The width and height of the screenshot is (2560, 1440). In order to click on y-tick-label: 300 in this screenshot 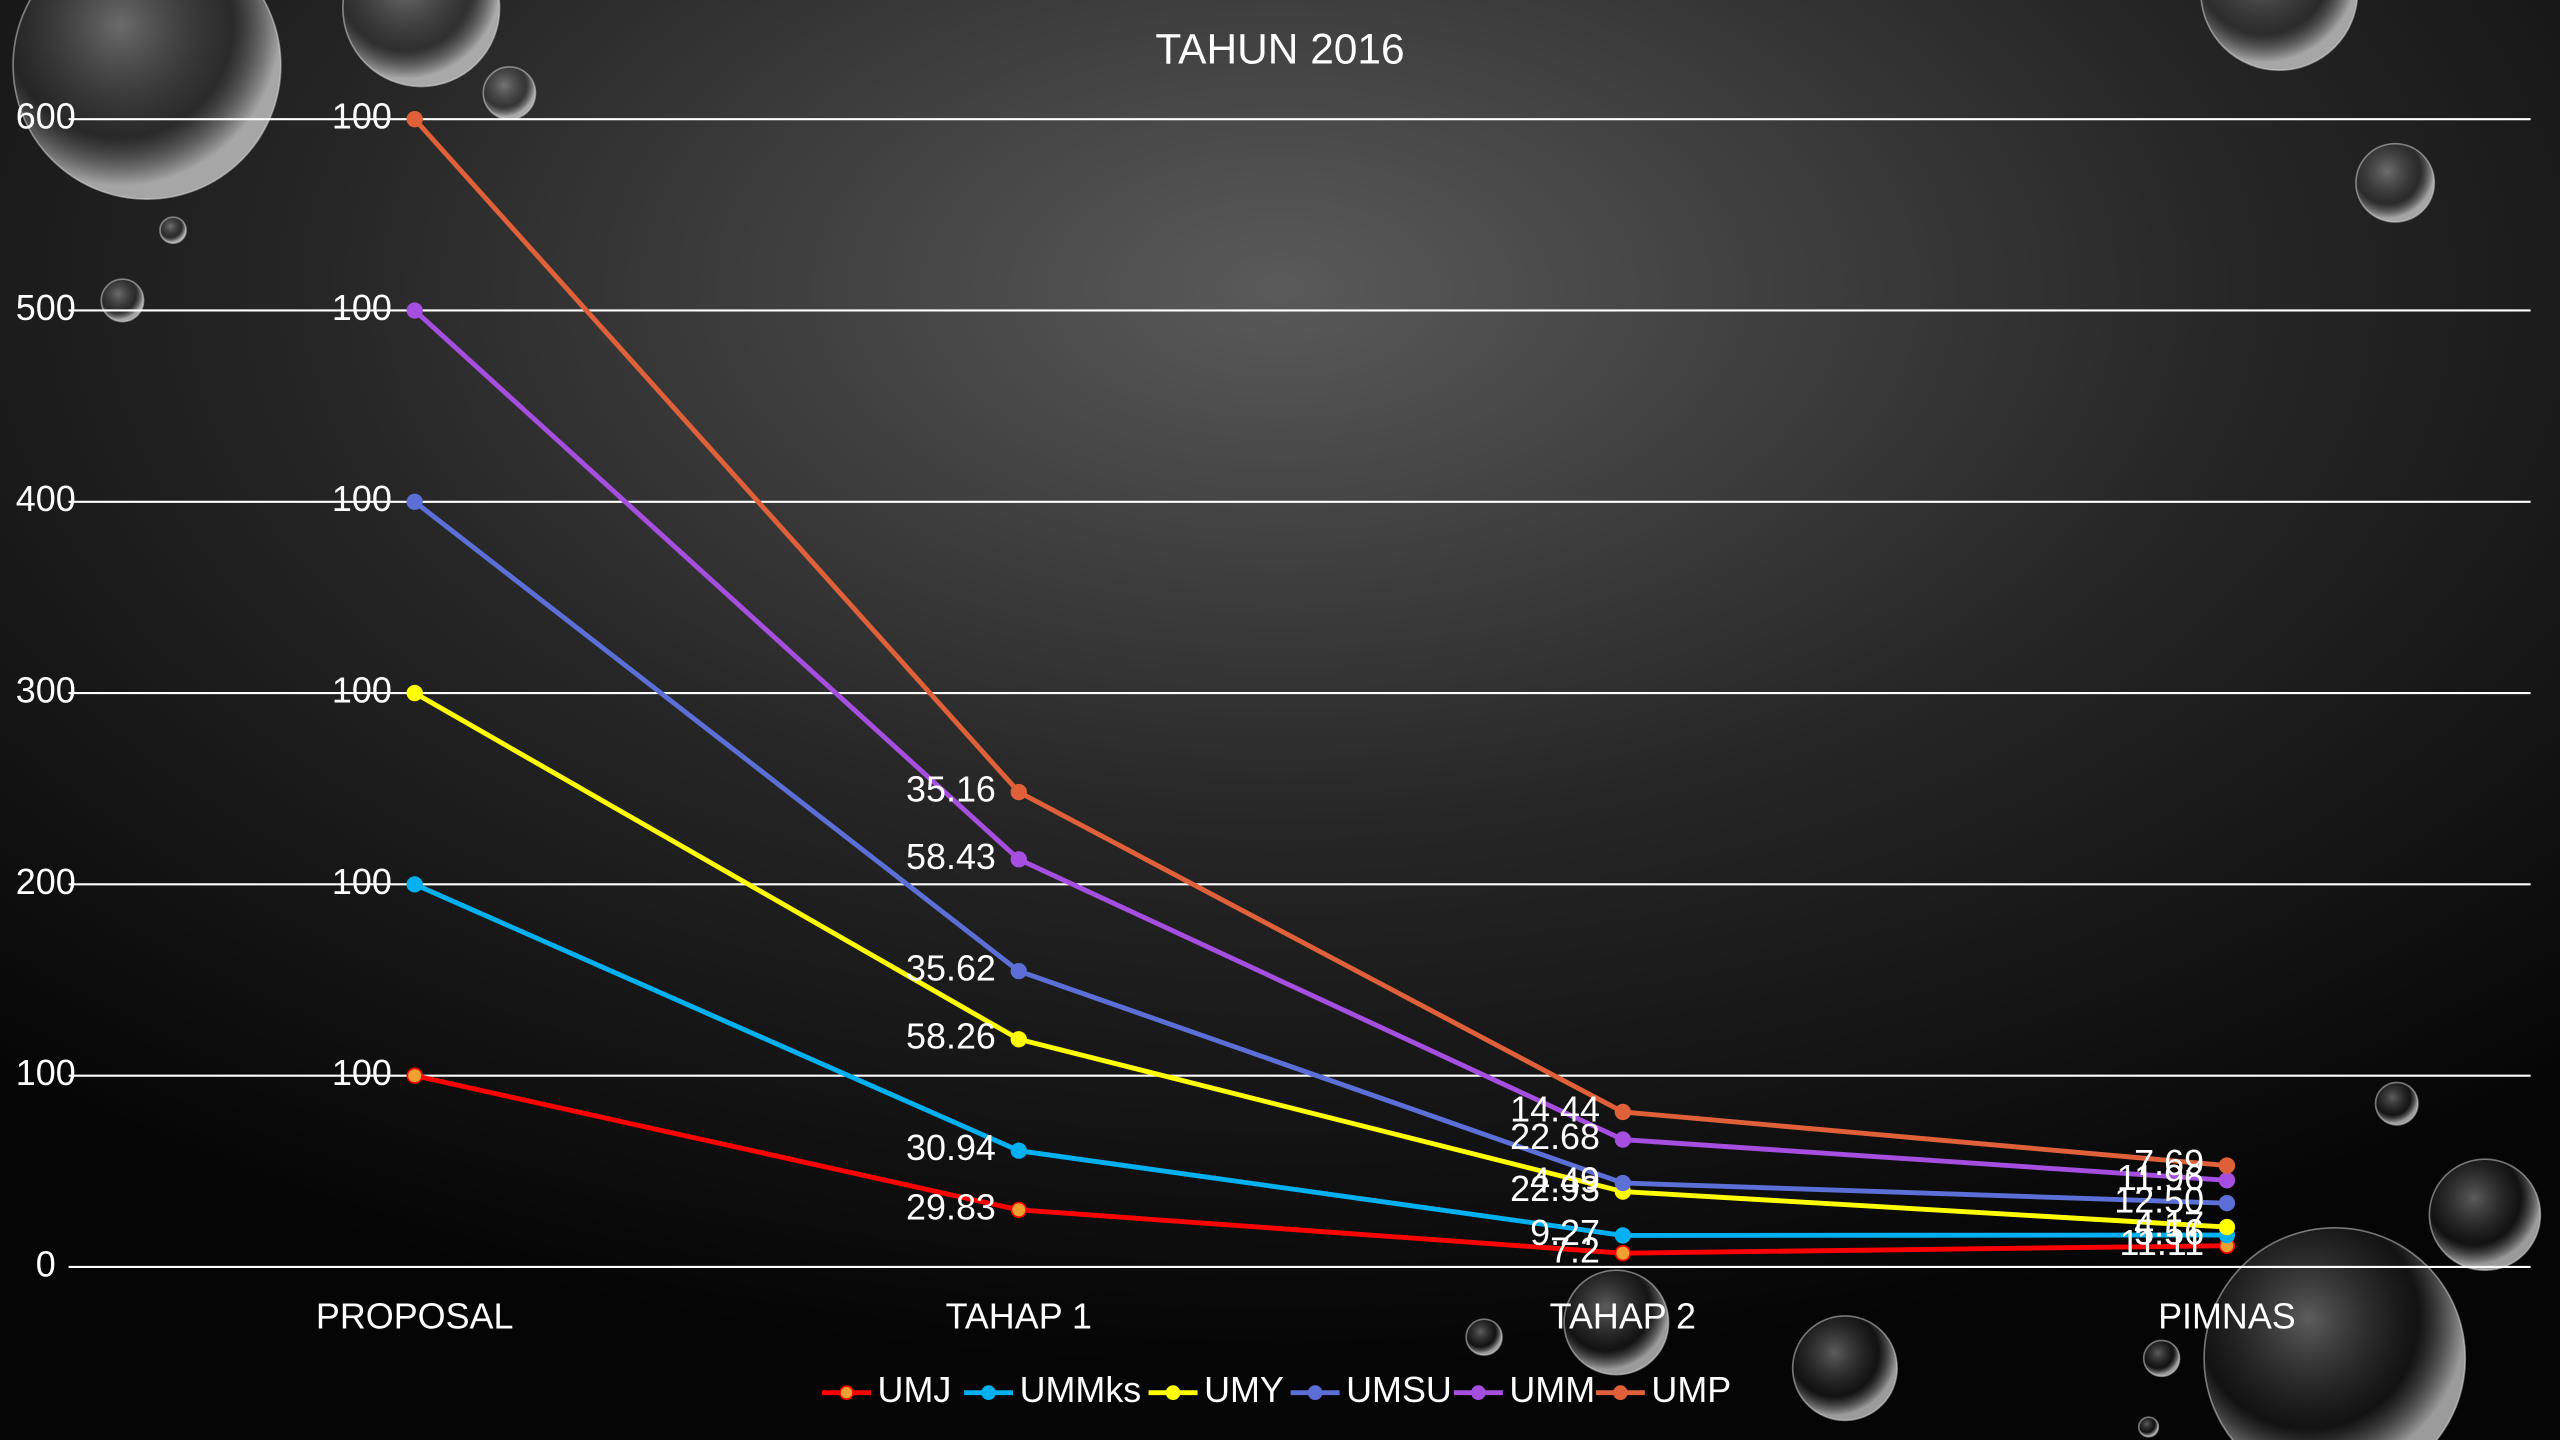, I will do `click(46, 690)`.